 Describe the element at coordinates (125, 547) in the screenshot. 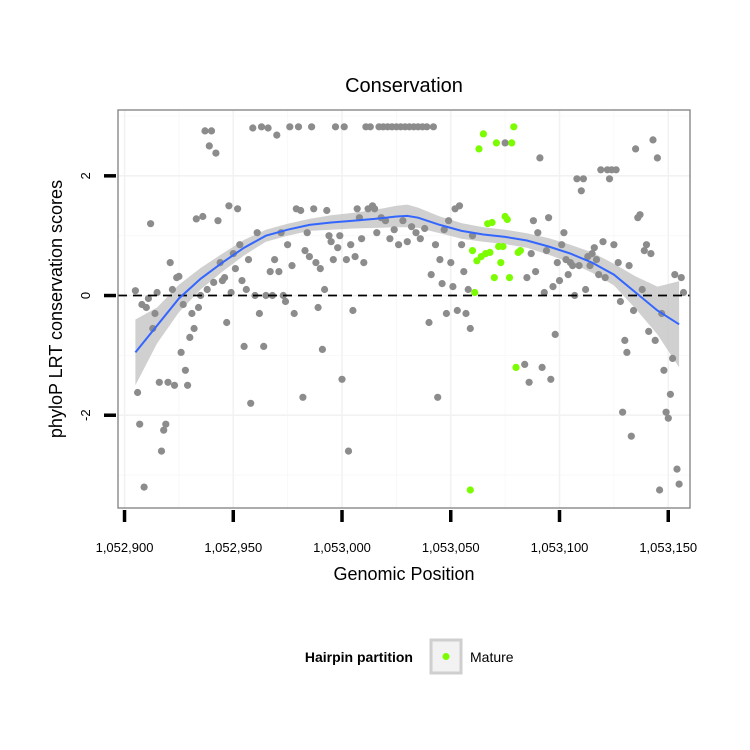

I see `x-tick-label: 1,052,900` at that location.